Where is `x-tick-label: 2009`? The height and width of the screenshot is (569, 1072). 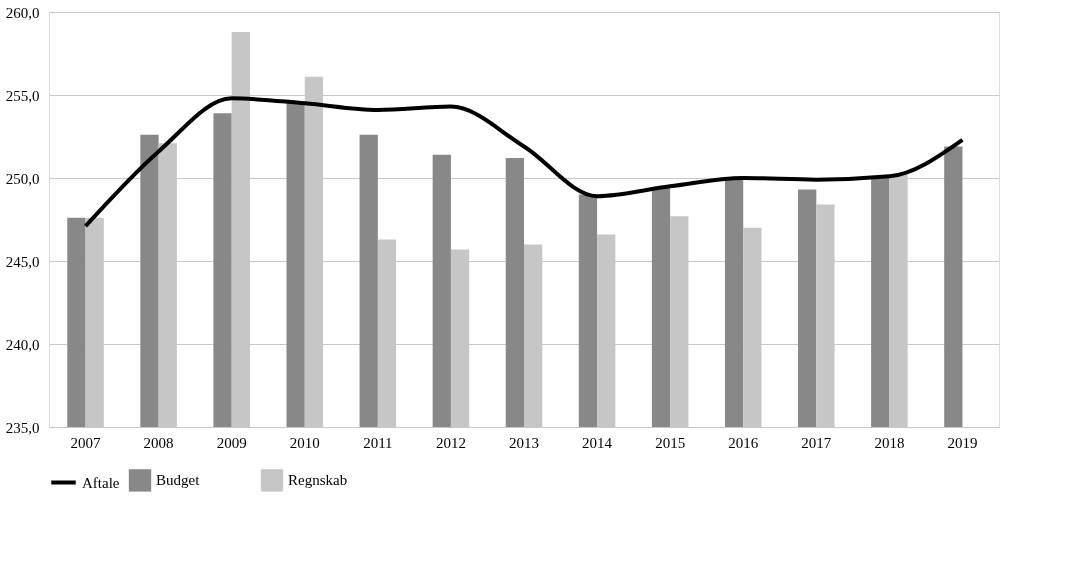
x-tick-label: 2009 is located at coordinates (231, 442).